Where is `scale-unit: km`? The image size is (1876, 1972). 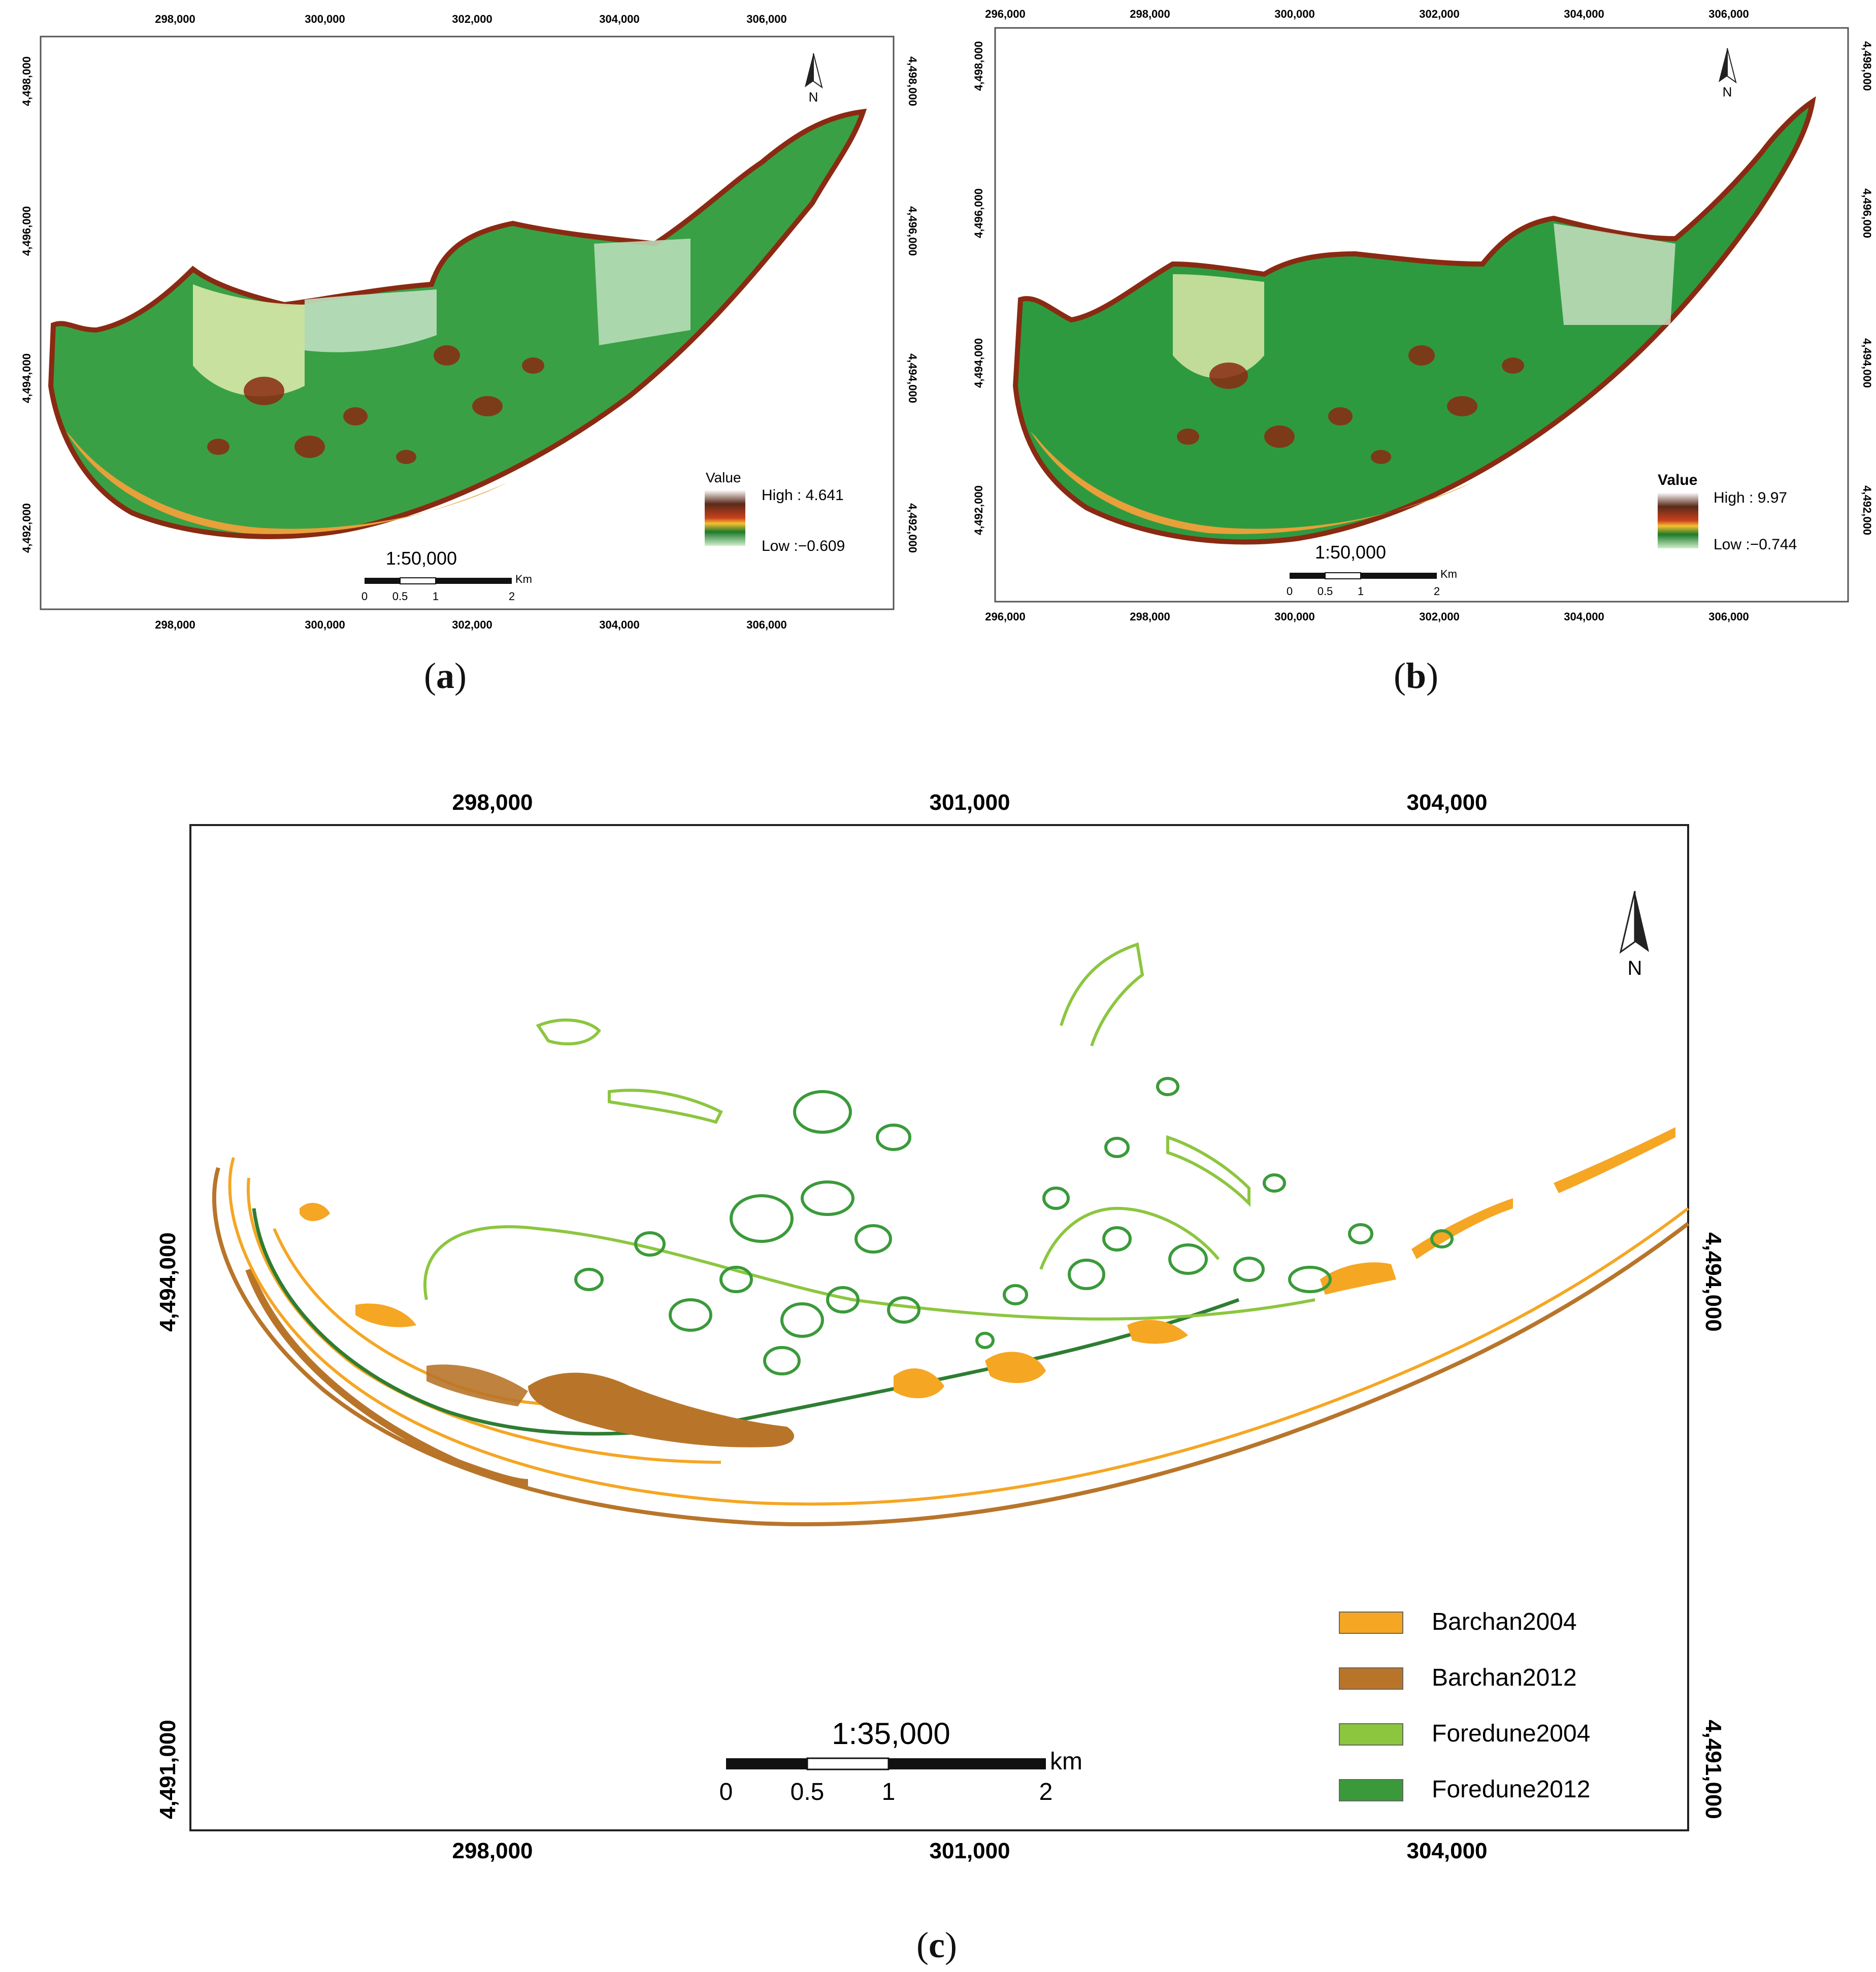 scale-unit: km is located at coordinates (1066, 1761).